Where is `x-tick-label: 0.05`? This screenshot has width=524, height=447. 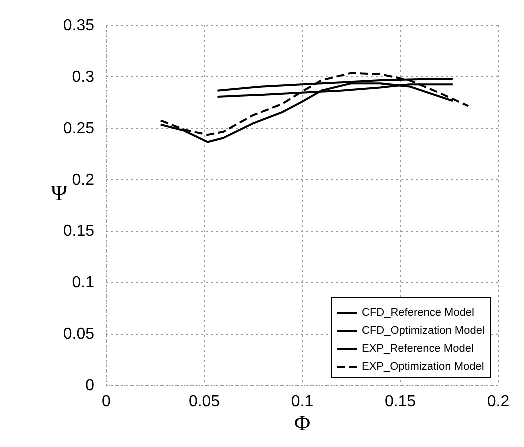
x-tick-label: 0.05 is located at coordinates (204, 402).